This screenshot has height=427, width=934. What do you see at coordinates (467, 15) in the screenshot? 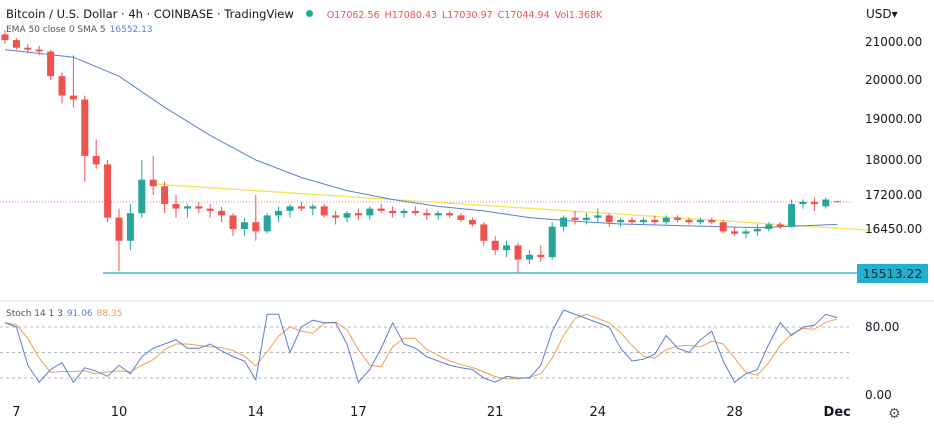
I see `low-value: L17030.97` at bounding box center [467, 15].